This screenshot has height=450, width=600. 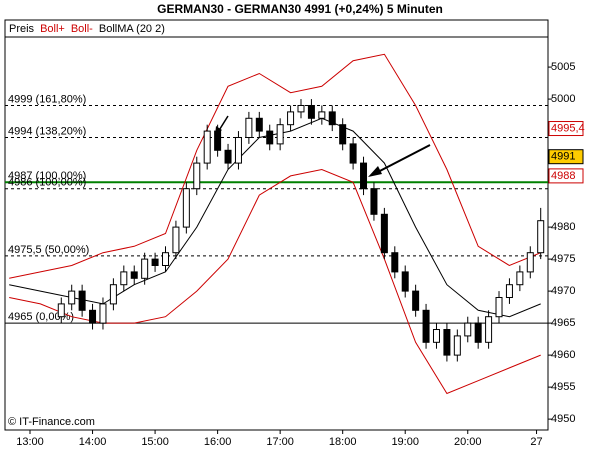 What do you see at coordinates (51, 422) in the screenshot?
I see `watermark: © IT-Finance.com` at bounding box center [51, 422].